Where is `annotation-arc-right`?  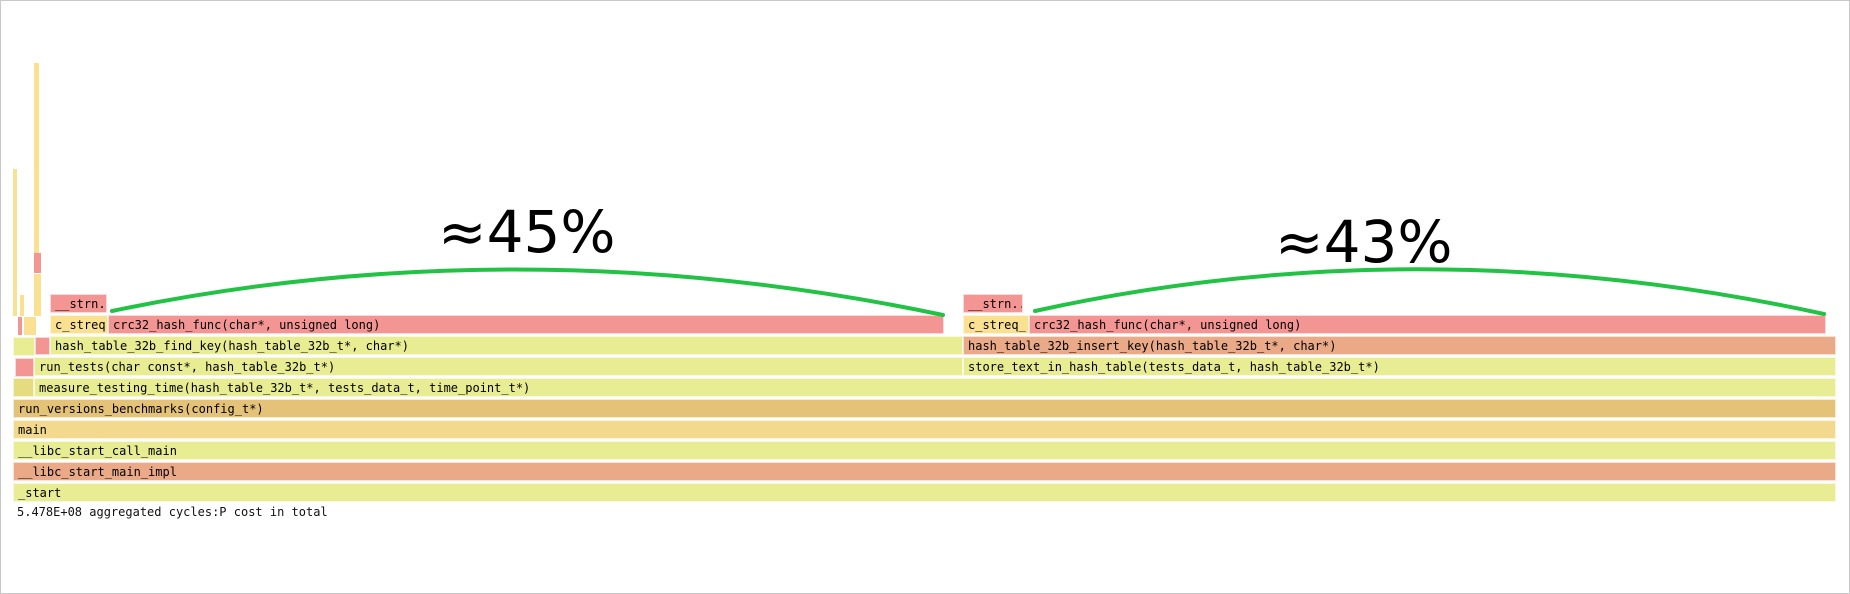 annotation-arc-right is located at coordinates (1429, 291).